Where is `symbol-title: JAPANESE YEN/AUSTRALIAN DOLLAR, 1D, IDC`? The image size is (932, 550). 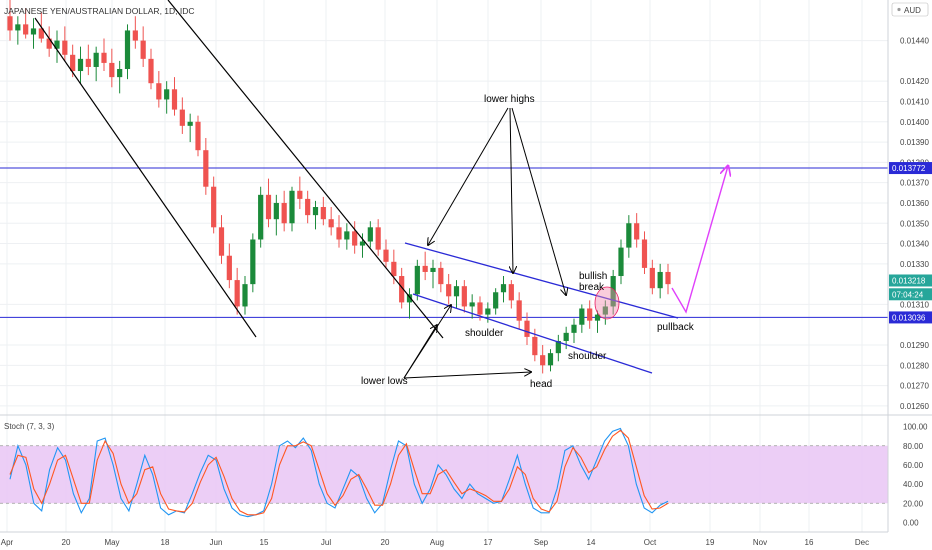 symbol-title: JAPANESE YEN/AUSTRALIAN DOLLAR, 1D, IDC is located at coordinates (99, 11).